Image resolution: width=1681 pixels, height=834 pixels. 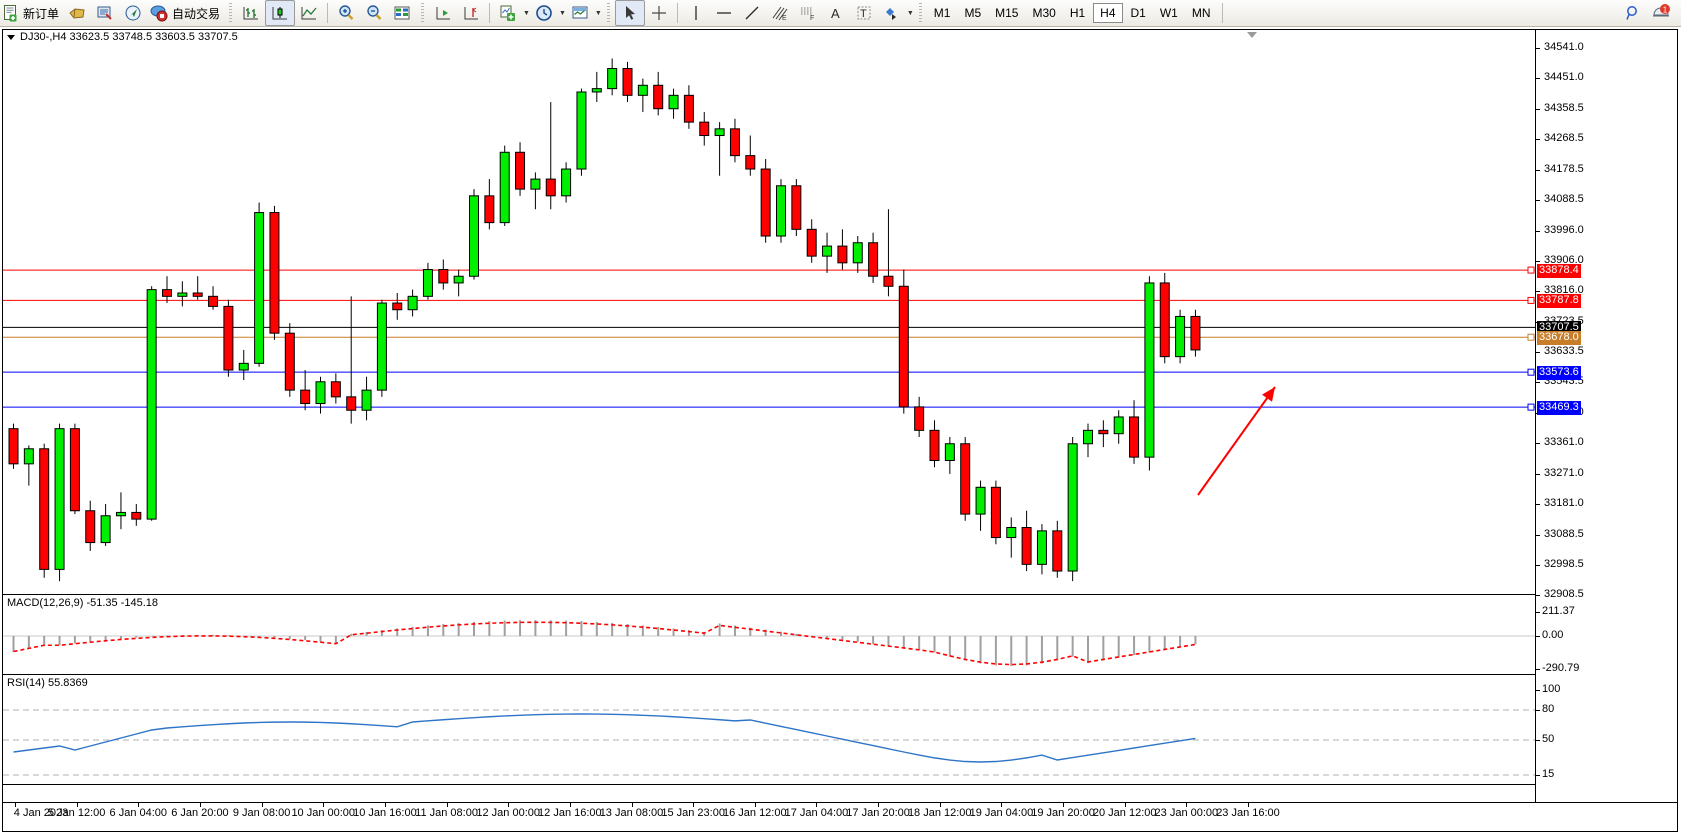 I want to click on autotrade-button: 自动交易, so click(x=185, y=13).